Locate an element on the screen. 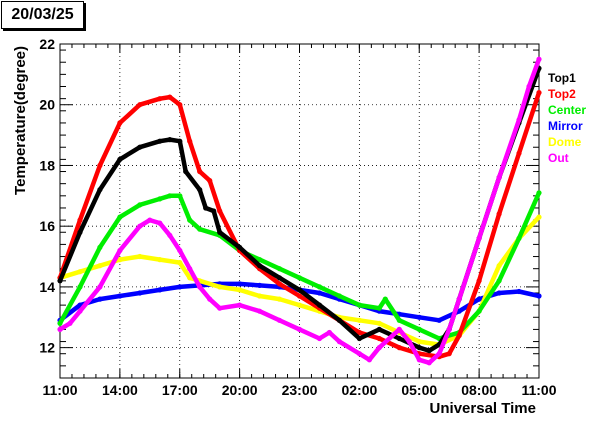 This screenshot has height=422, width=596. legend-entry-top2: Top2 is located at coordinates (562, 94).